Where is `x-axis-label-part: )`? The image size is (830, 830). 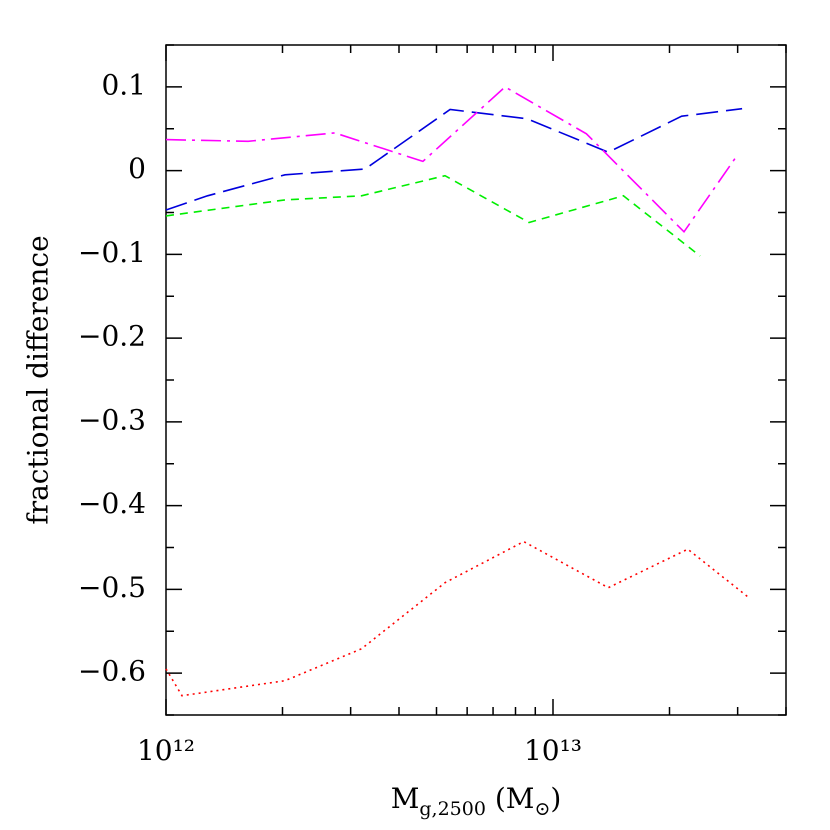 x-axis-label-part: ) is located at coordinates (555, 798).